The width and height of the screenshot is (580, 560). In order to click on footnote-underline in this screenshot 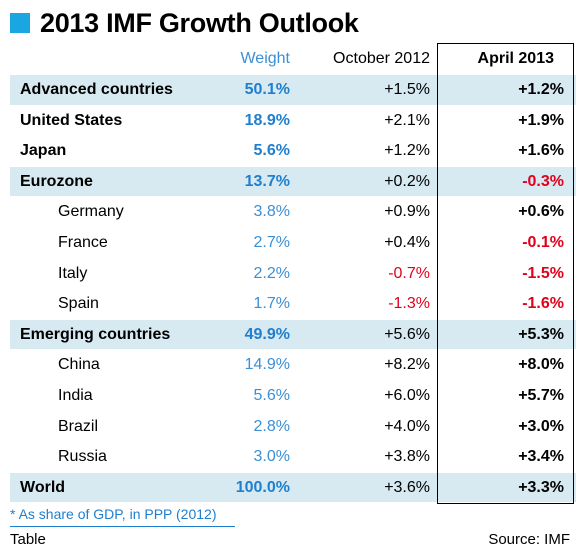, I will do `click(122, 526)`.